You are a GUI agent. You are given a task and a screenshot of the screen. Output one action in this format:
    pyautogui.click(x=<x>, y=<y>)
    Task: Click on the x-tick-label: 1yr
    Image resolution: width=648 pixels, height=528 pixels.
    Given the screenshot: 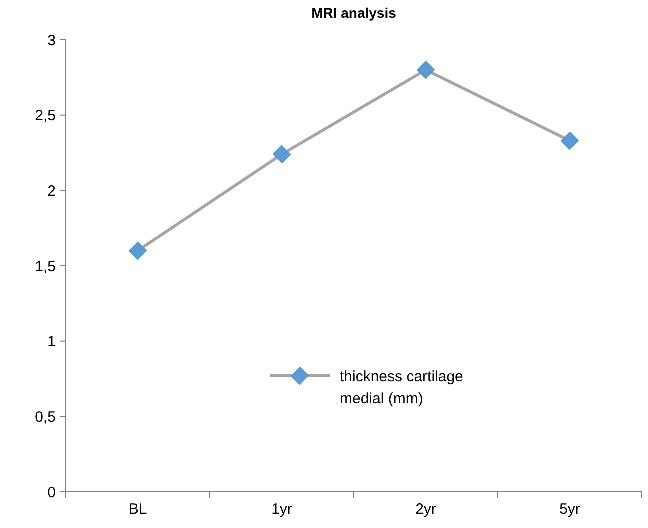 What is the action you would take?
    pyautogui.click(x=282, y=509)
    